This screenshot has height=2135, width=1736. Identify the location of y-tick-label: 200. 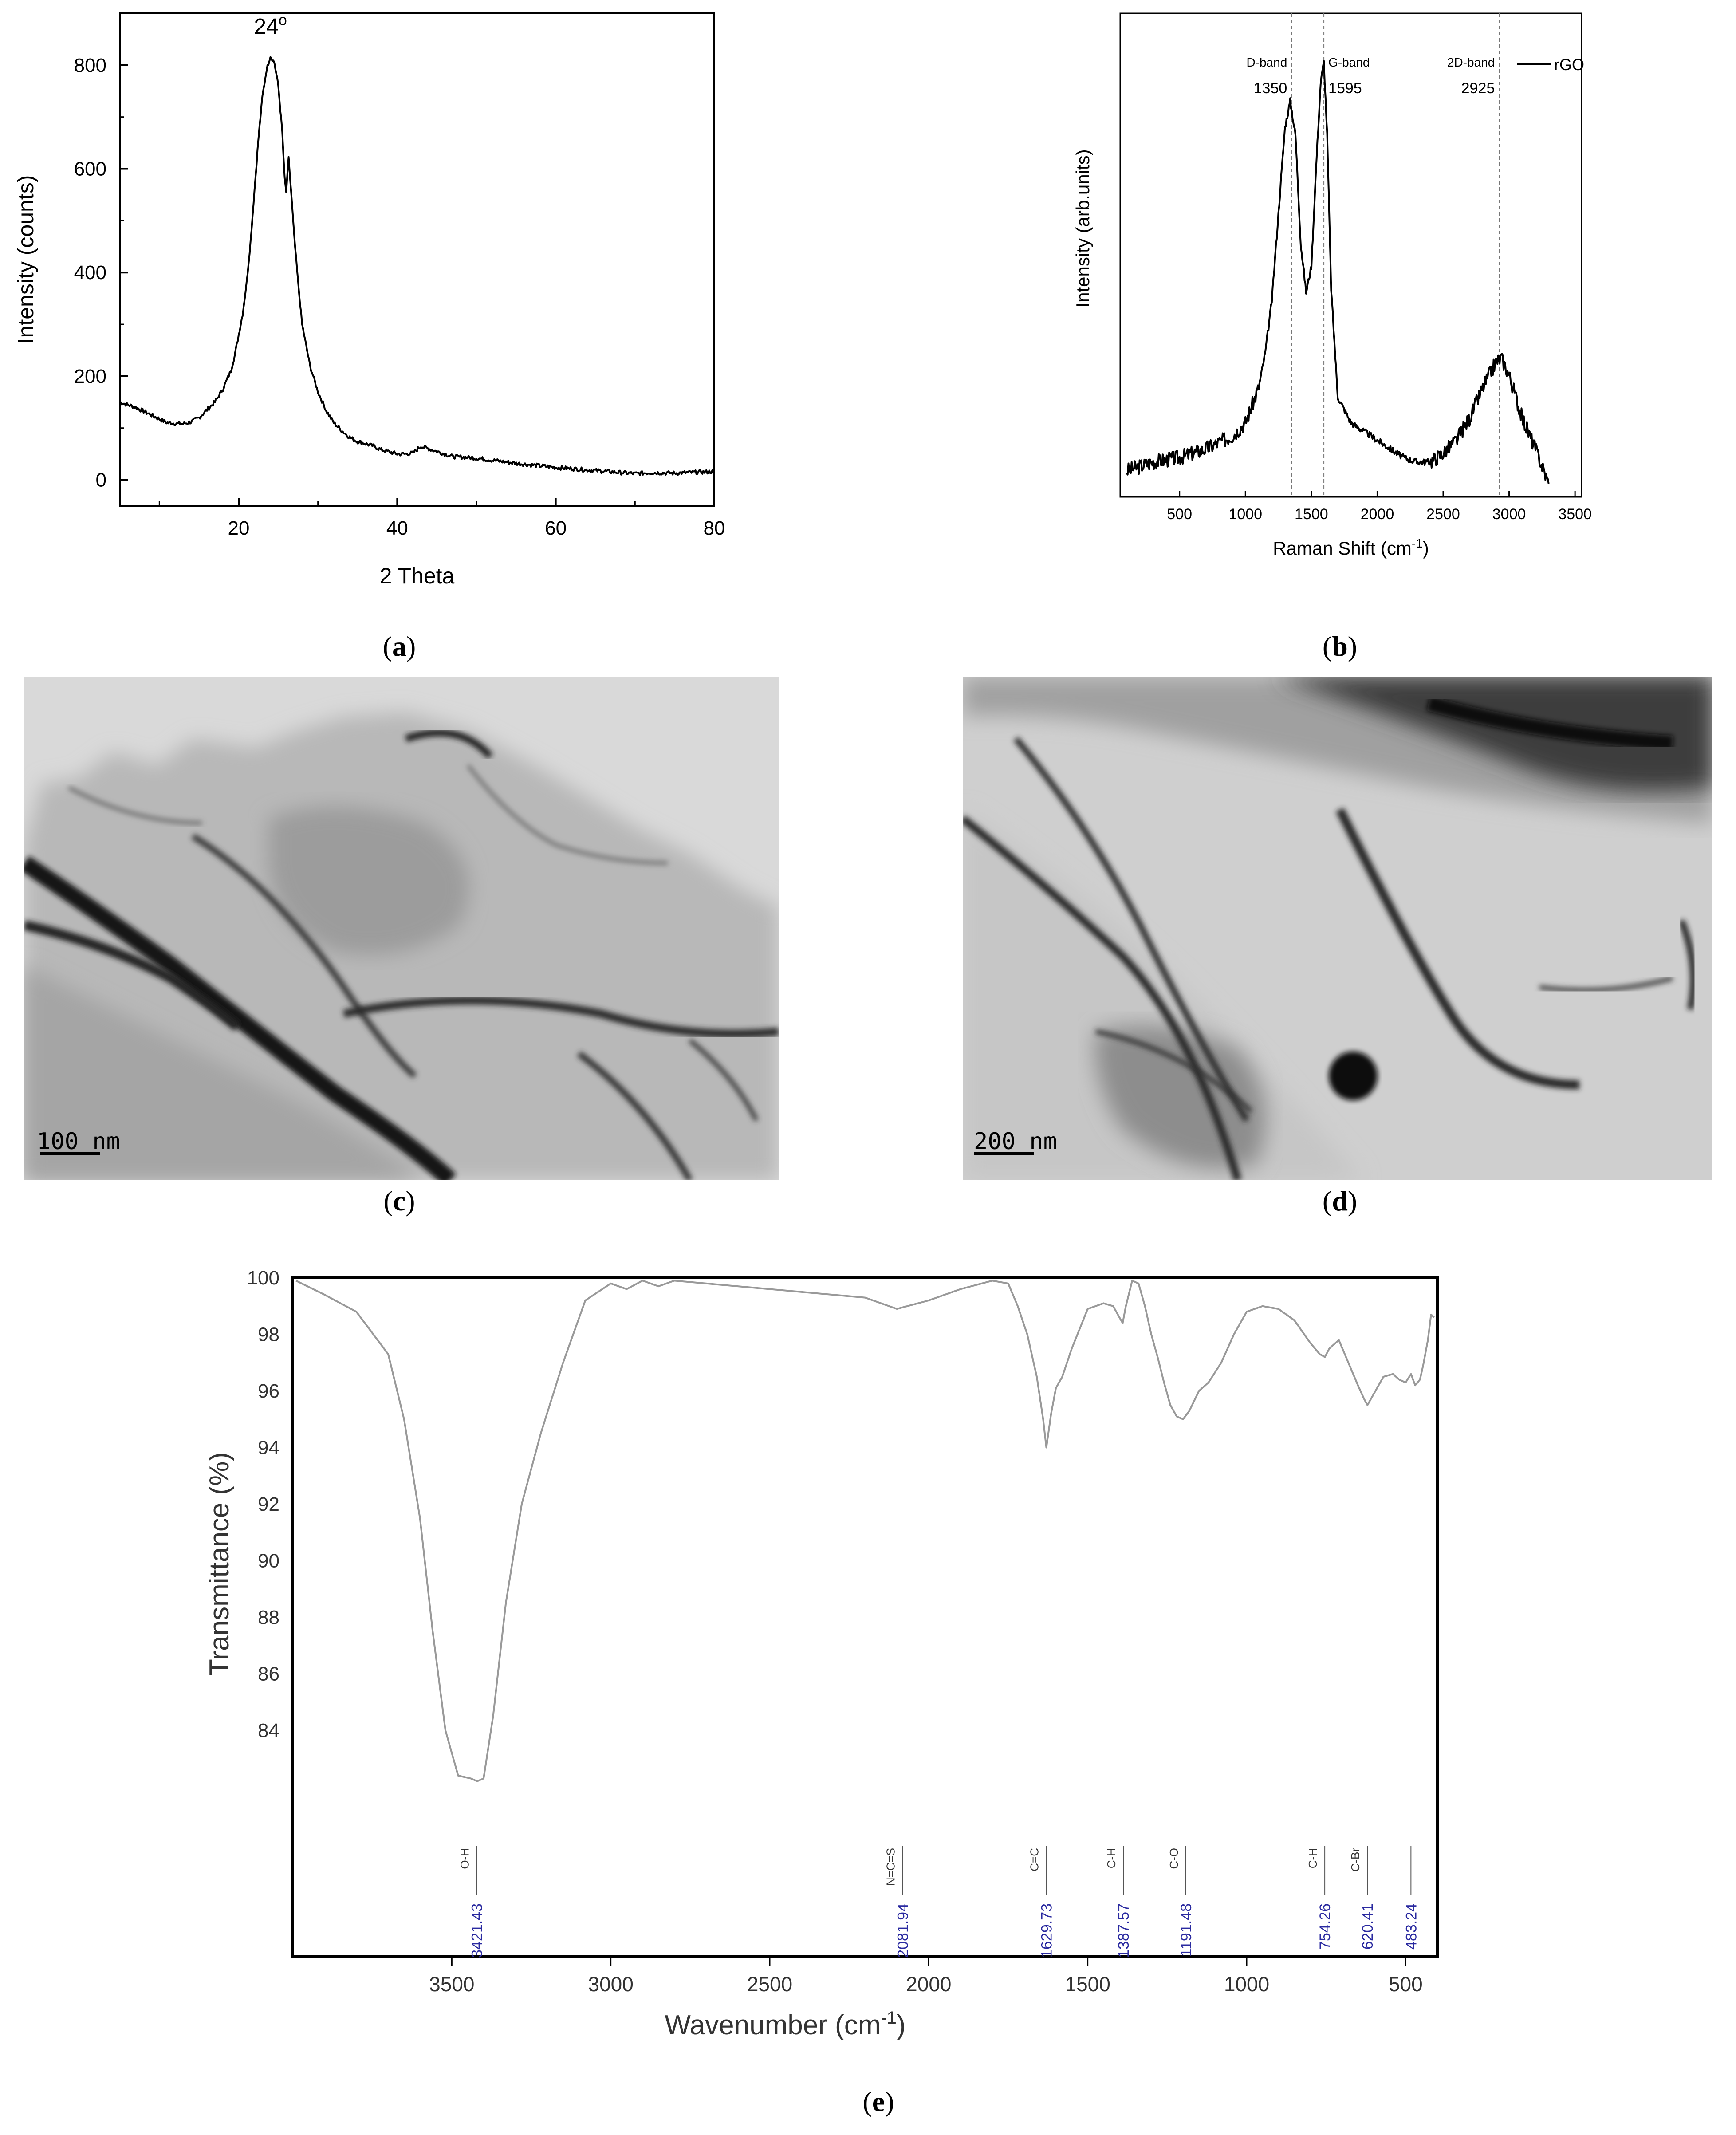
(90, 377).